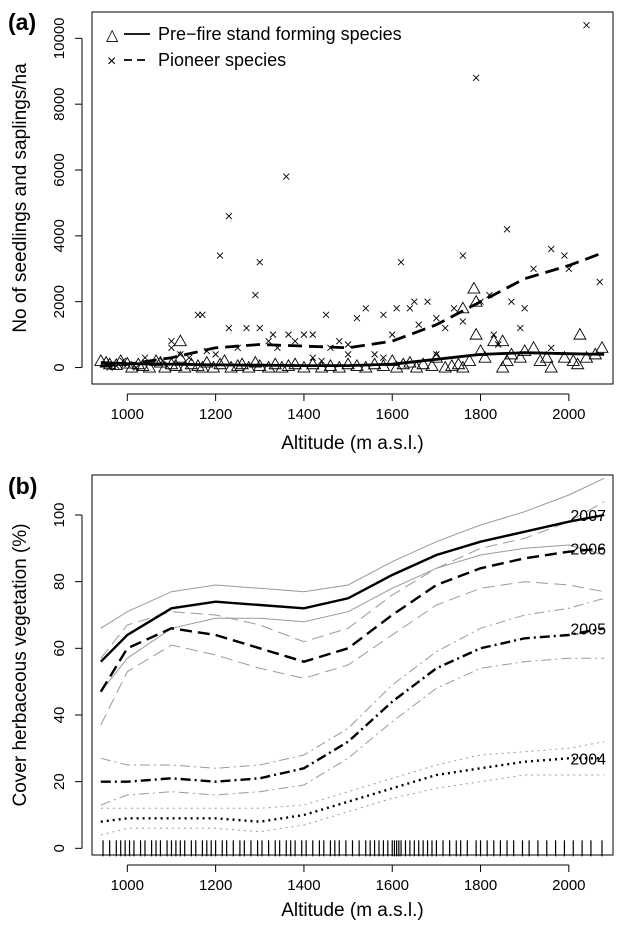 The image size is (636, 929). What do you see at coordinates (352, 309) in the screenshot?
I see `panel-a-fit-lines` at bounding box center [352, 309].